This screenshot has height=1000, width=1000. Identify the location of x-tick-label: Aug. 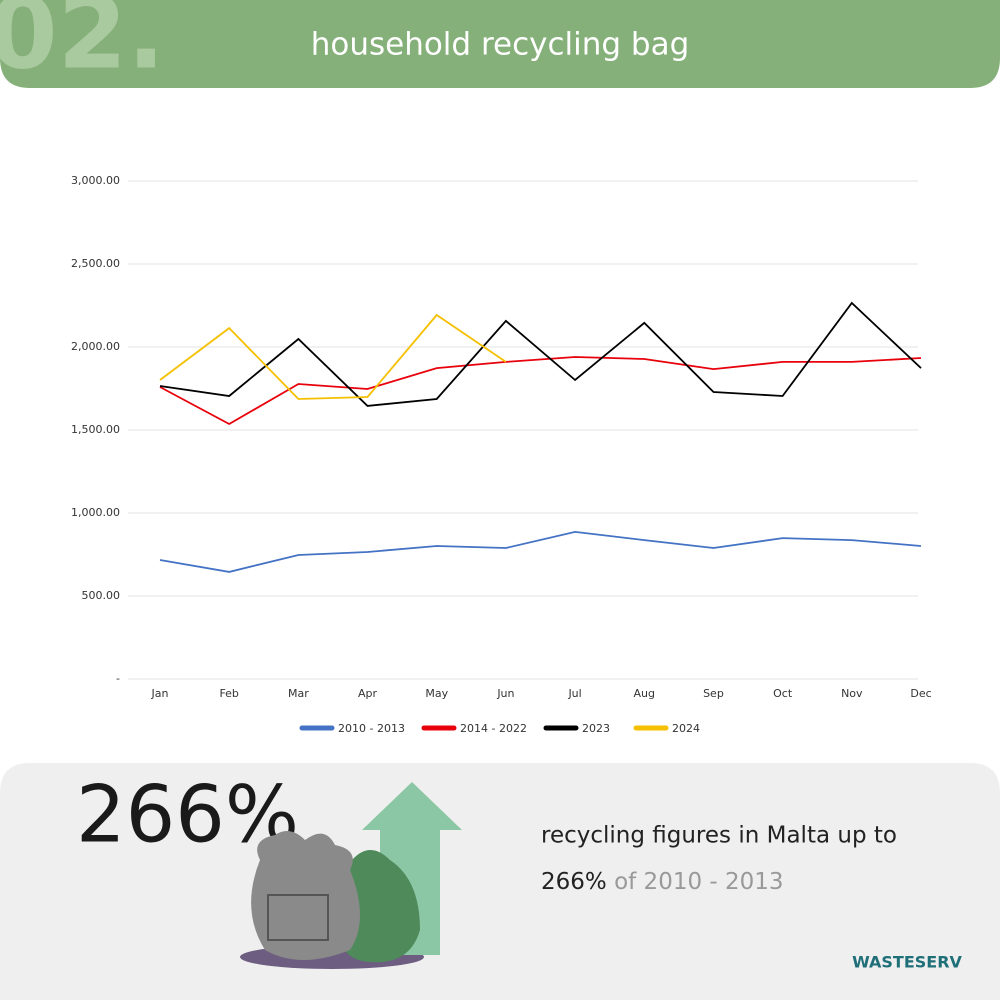
(644, 693).